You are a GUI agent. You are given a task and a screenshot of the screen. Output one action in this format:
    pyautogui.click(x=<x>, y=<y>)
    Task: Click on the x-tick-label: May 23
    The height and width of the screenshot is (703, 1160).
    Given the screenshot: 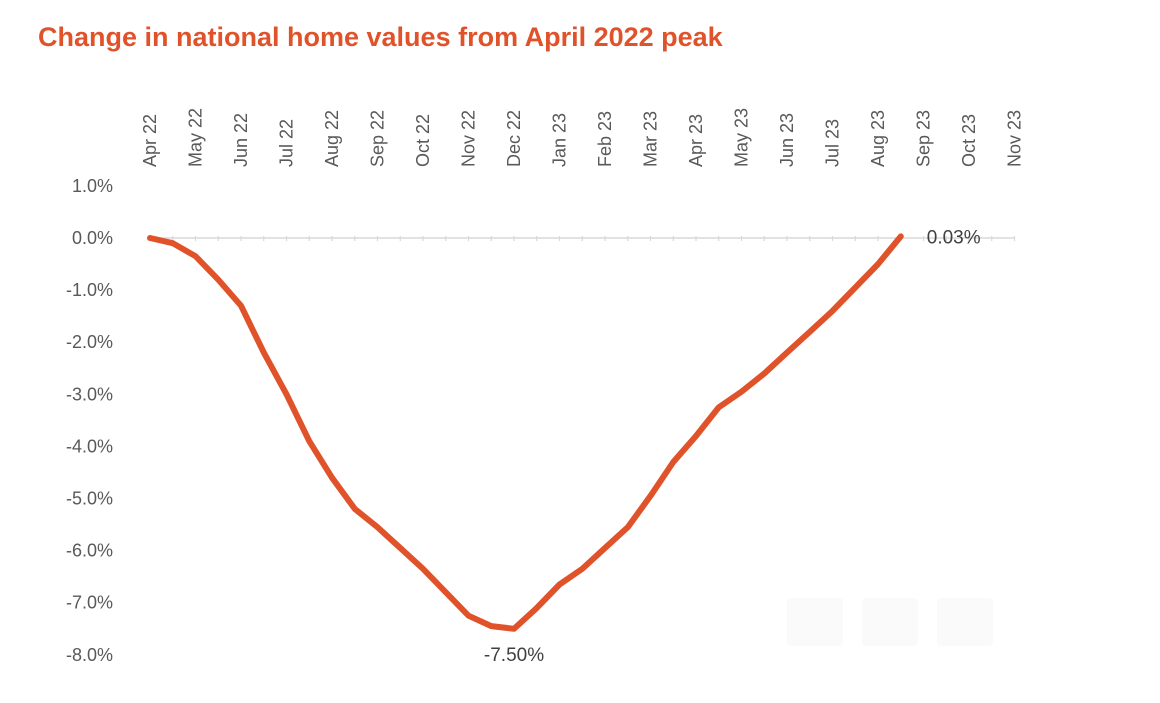 What is the action you would take?
    pyautogui.click(x=742, y=137)
    